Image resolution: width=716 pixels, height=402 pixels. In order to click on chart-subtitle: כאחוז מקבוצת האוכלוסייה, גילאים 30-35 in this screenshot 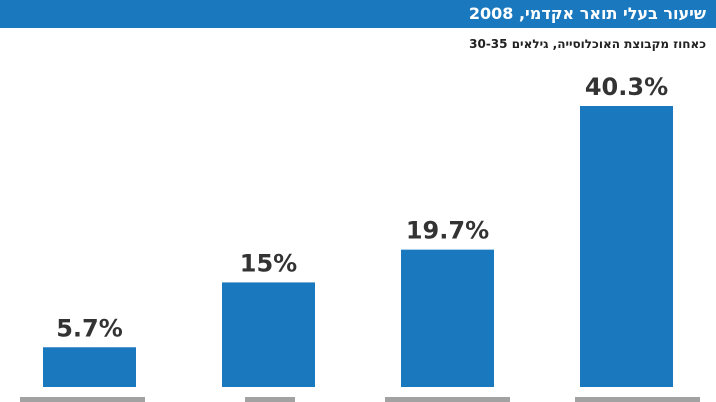, I will do `click(587, 44)`.